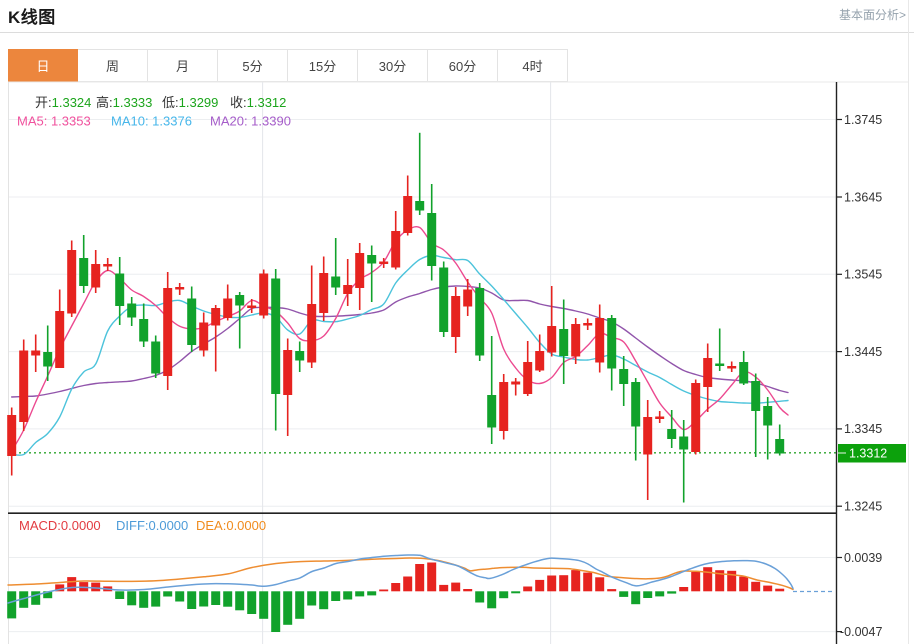  I want to click on svg-text: 1.3745, so click(863, 120).